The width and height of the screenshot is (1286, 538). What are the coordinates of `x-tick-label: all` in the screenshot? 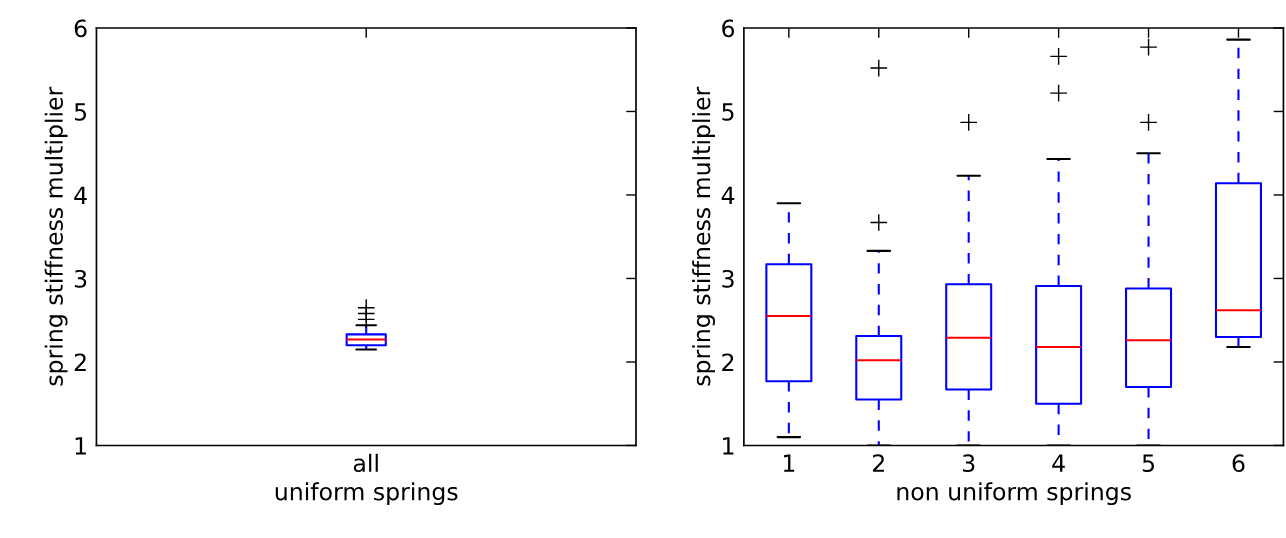 It's located at (365, 463).